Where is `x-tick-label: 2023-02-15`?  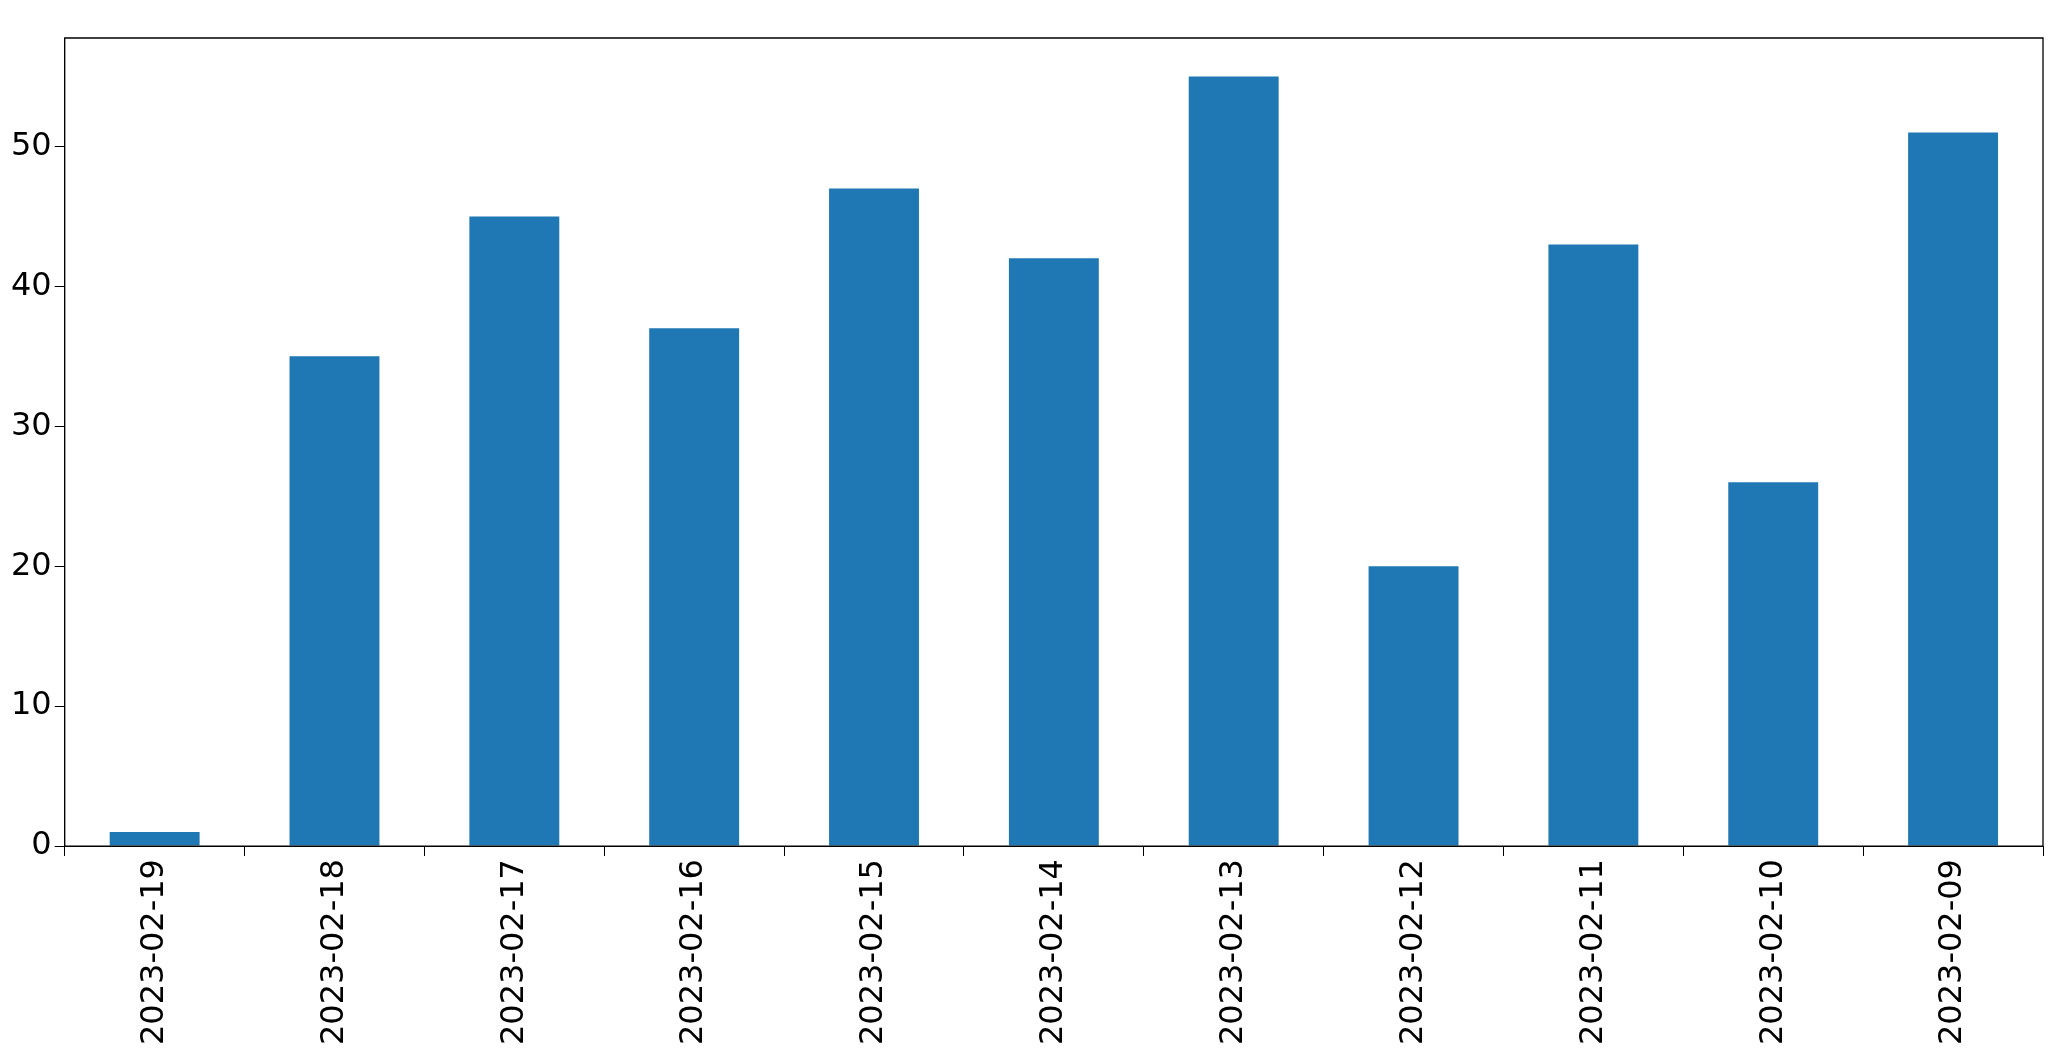 x-tick-label: 2023-02-15 is located at coordinates (871, 952).